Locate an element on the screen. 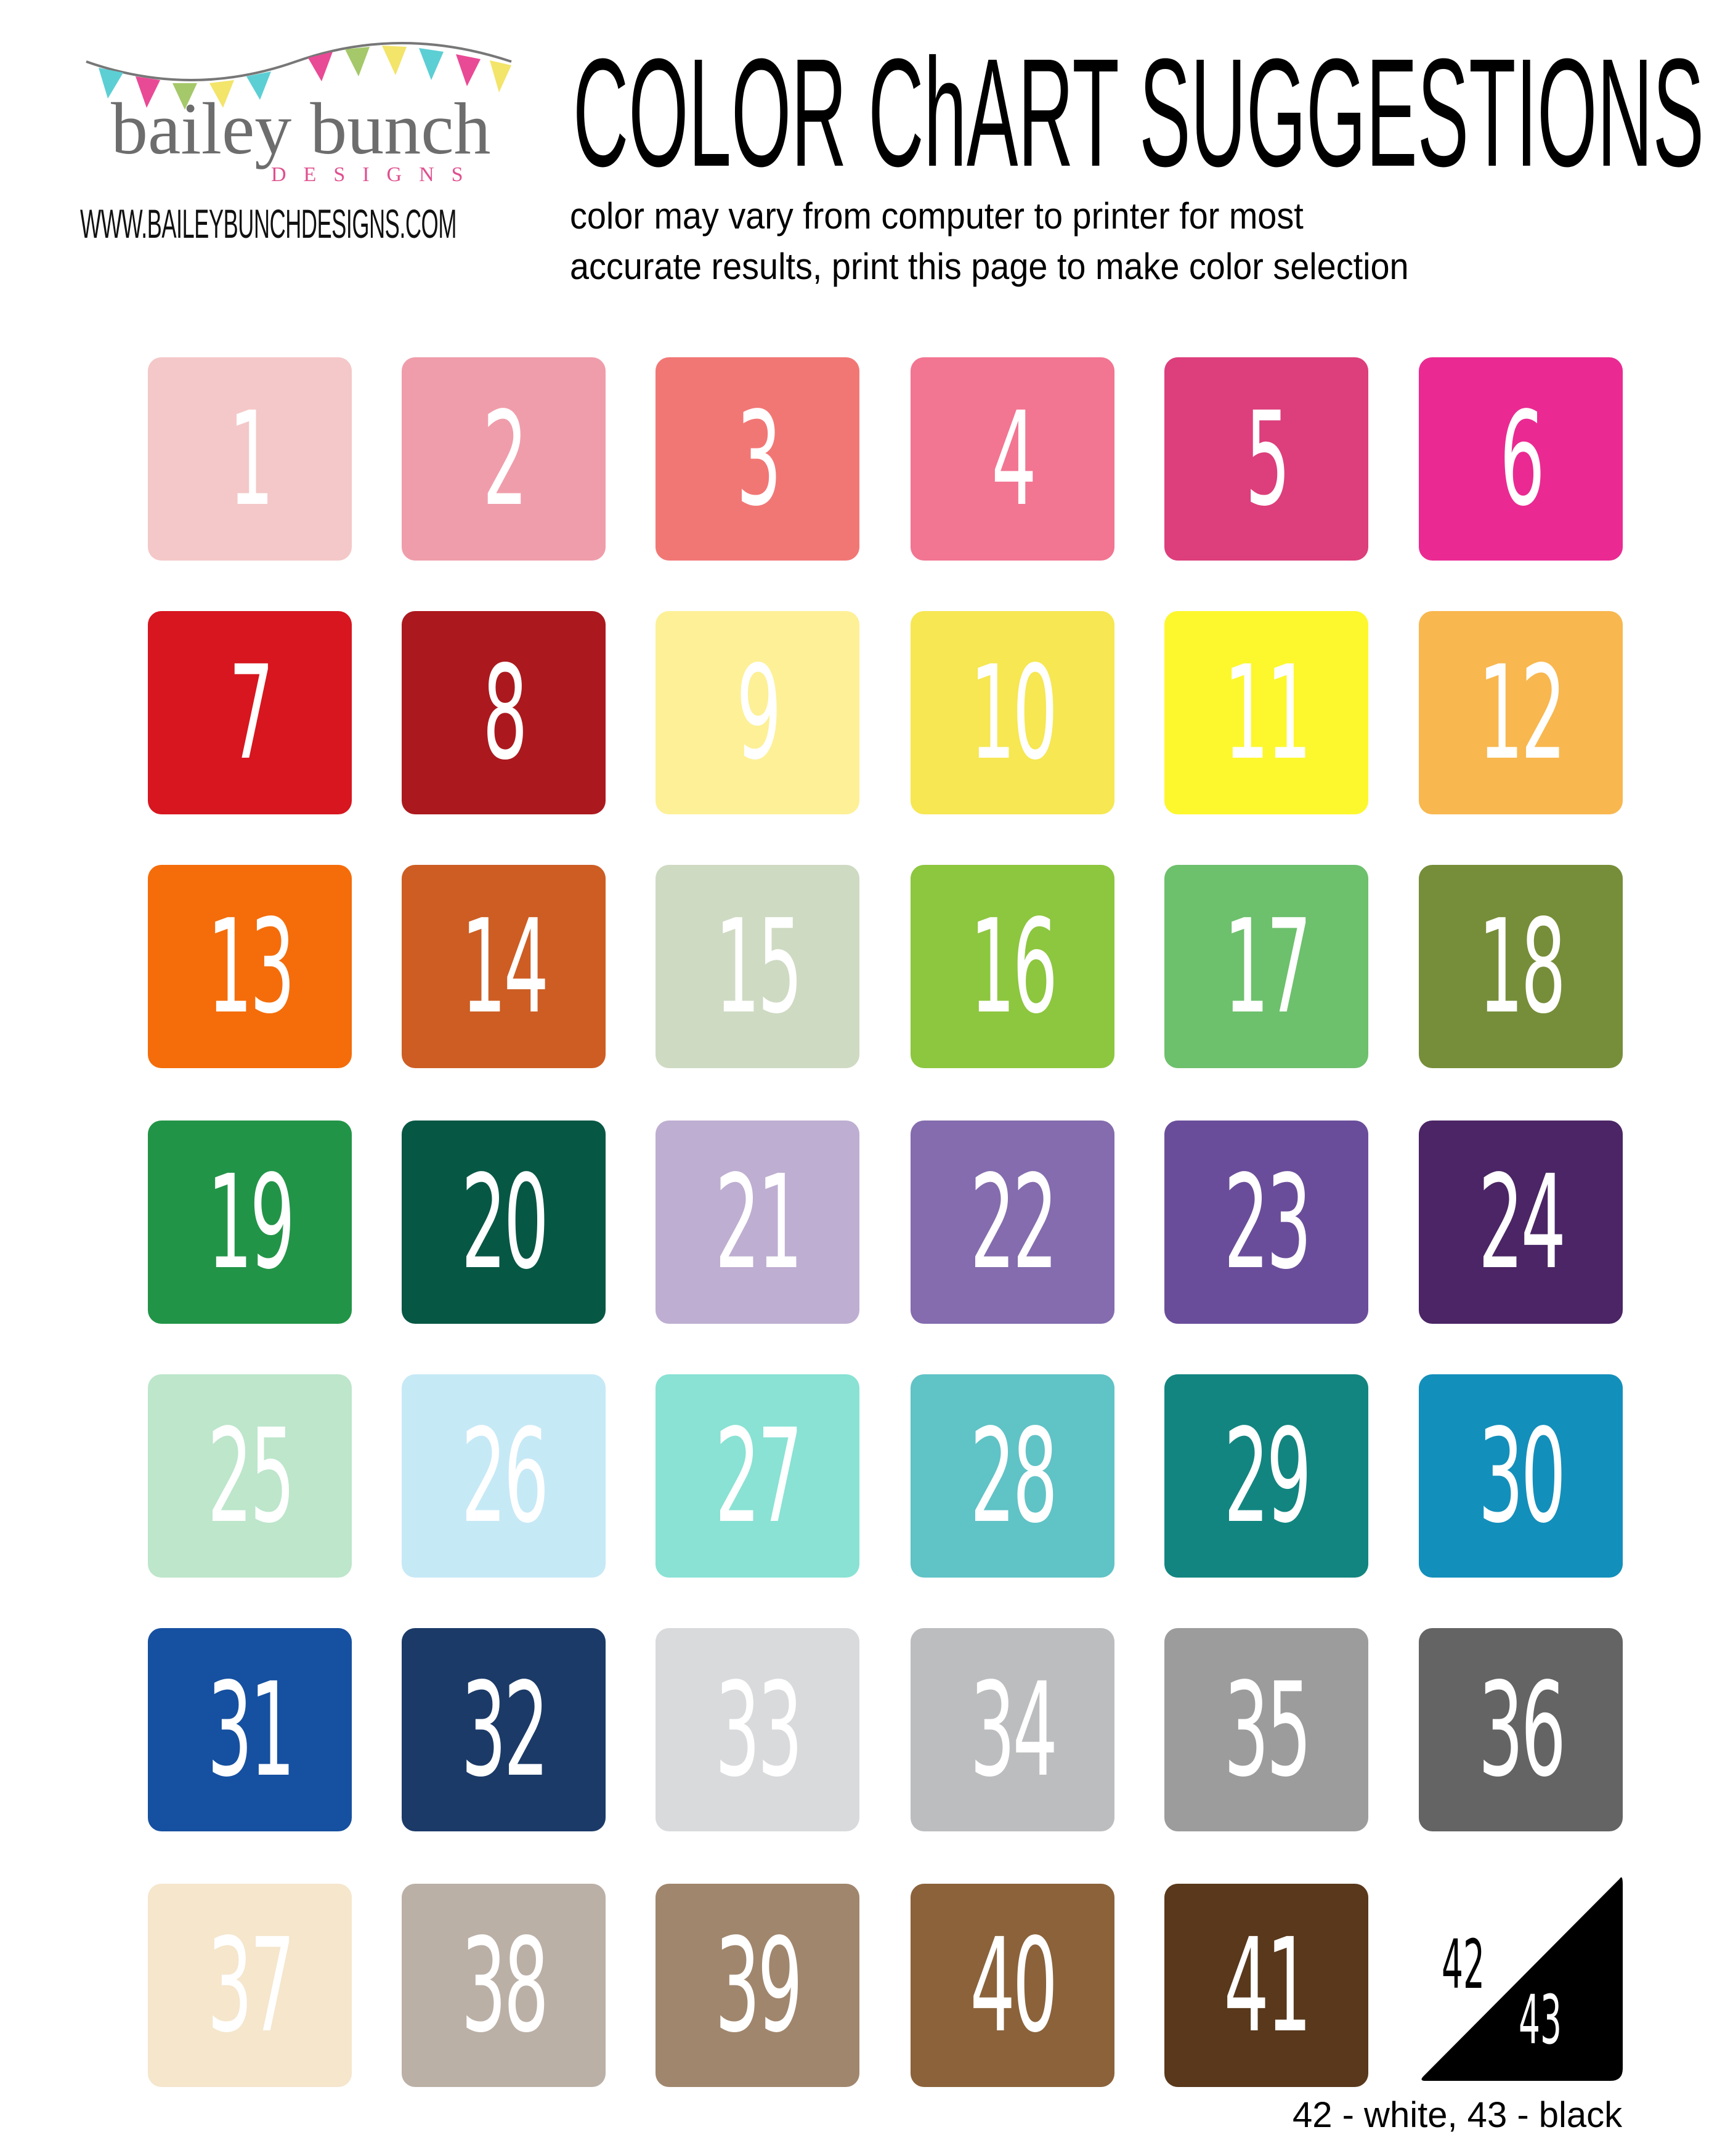  color-swatch: 23 is located at coordinates (1266, 1222).